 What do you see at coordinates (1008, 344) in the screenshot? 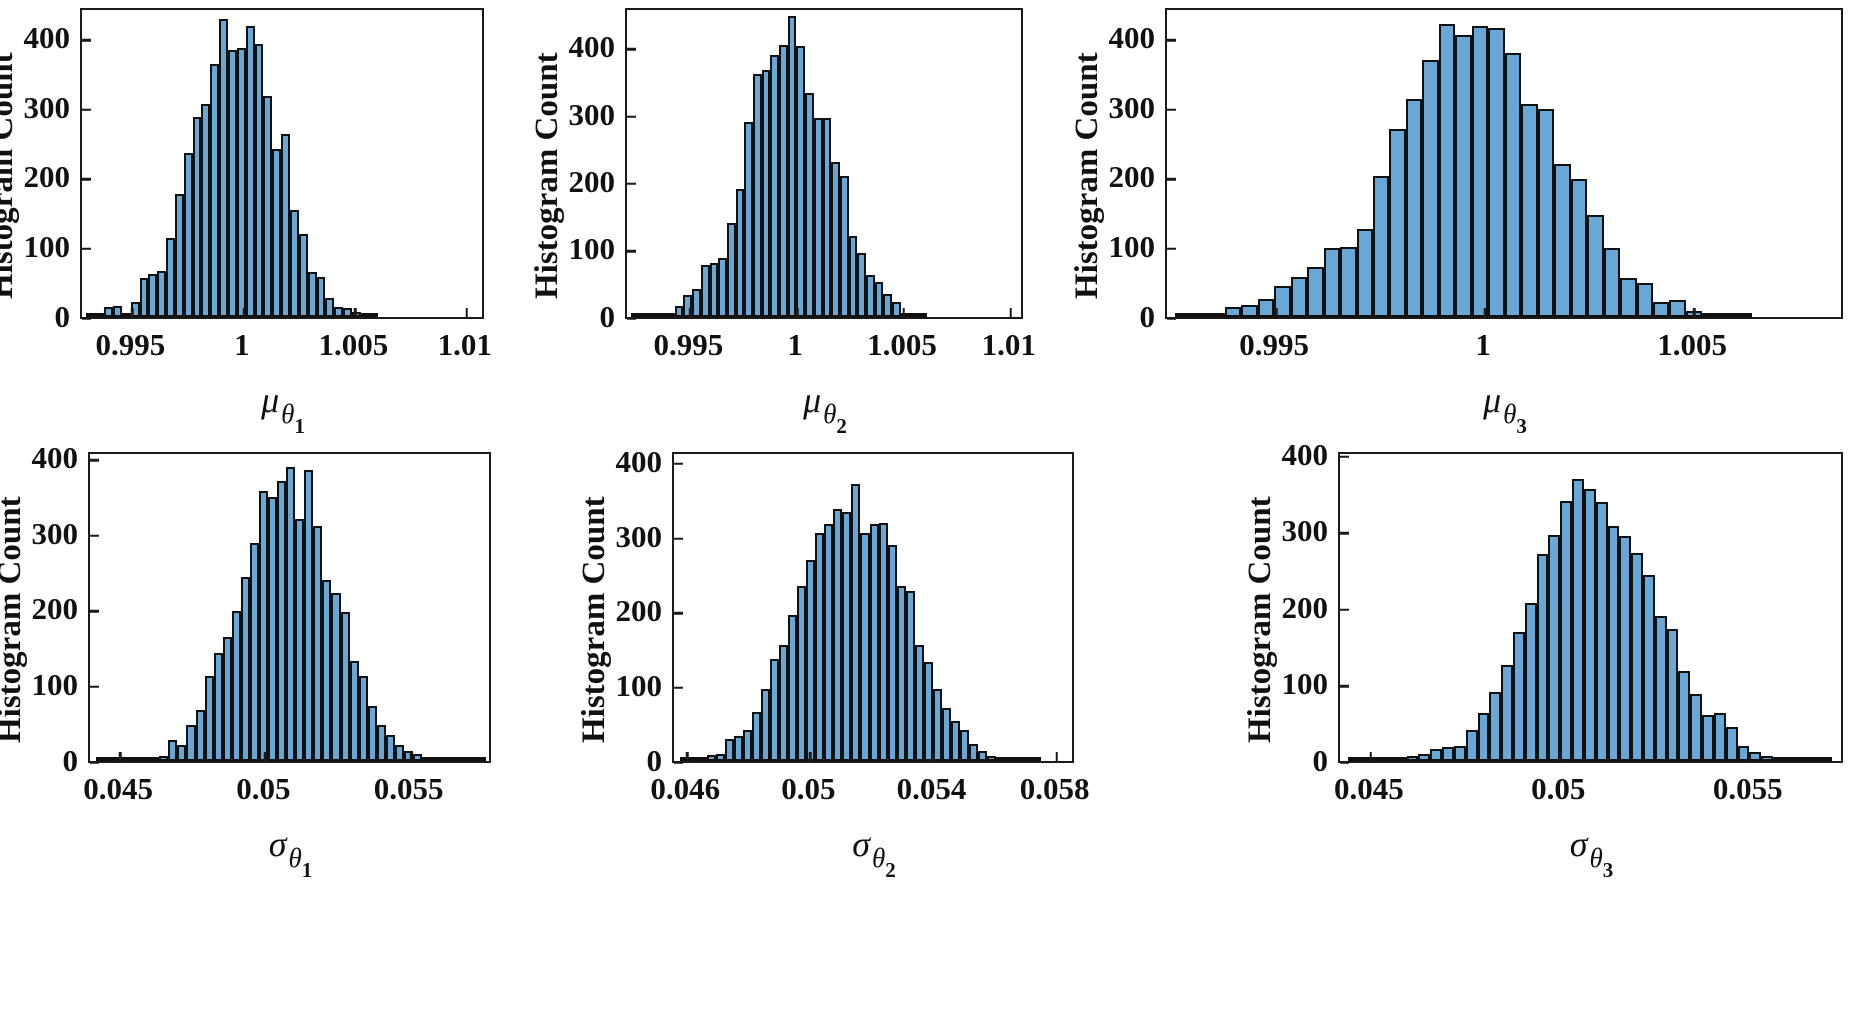
I see `x-axis-tick-label: 1.01` at bounding box center [1008, 344].